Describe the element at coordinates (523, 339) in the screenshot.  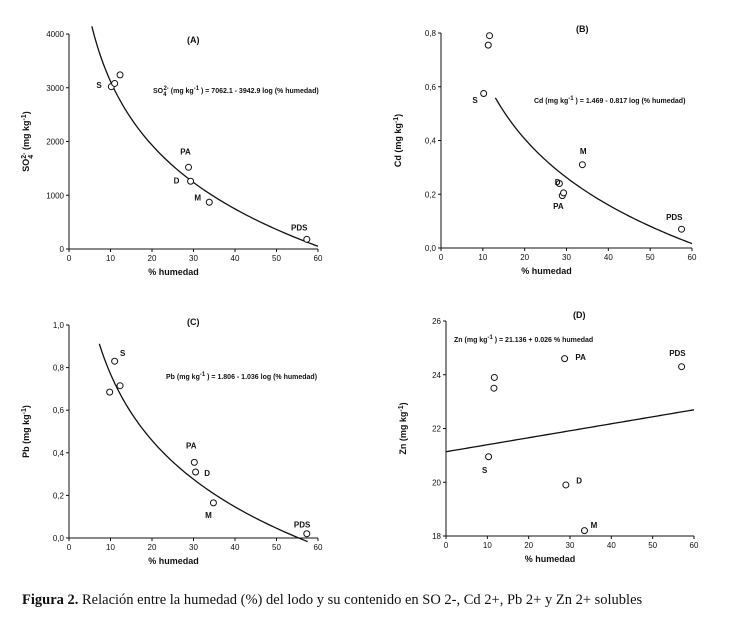
I see `regression-equation: Zn (mg kg-1 ) = 21.136 + 0.026 % humedad` at that location.